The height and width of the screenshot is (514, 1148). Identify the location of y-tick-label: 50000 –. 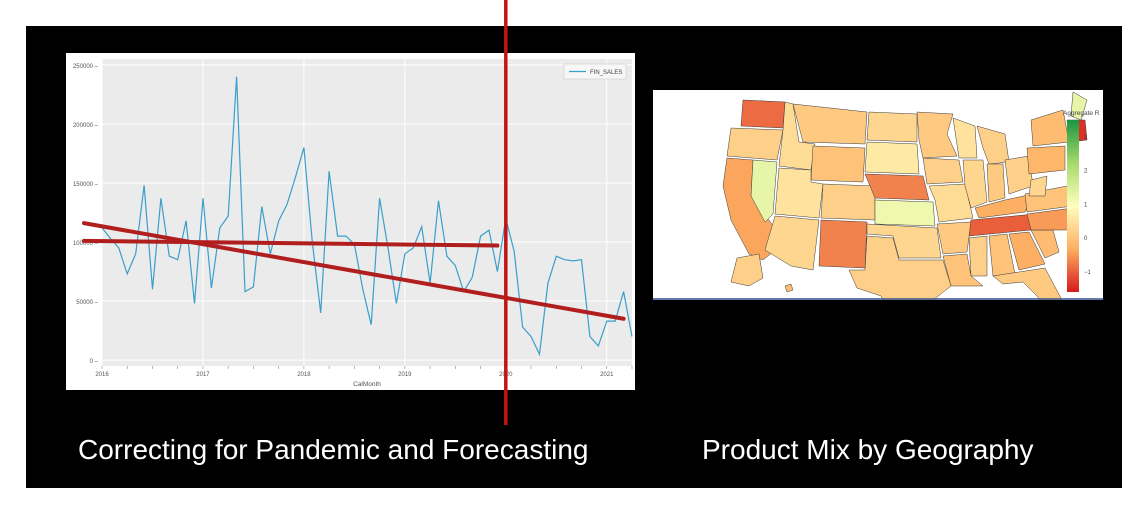
(87, 303).